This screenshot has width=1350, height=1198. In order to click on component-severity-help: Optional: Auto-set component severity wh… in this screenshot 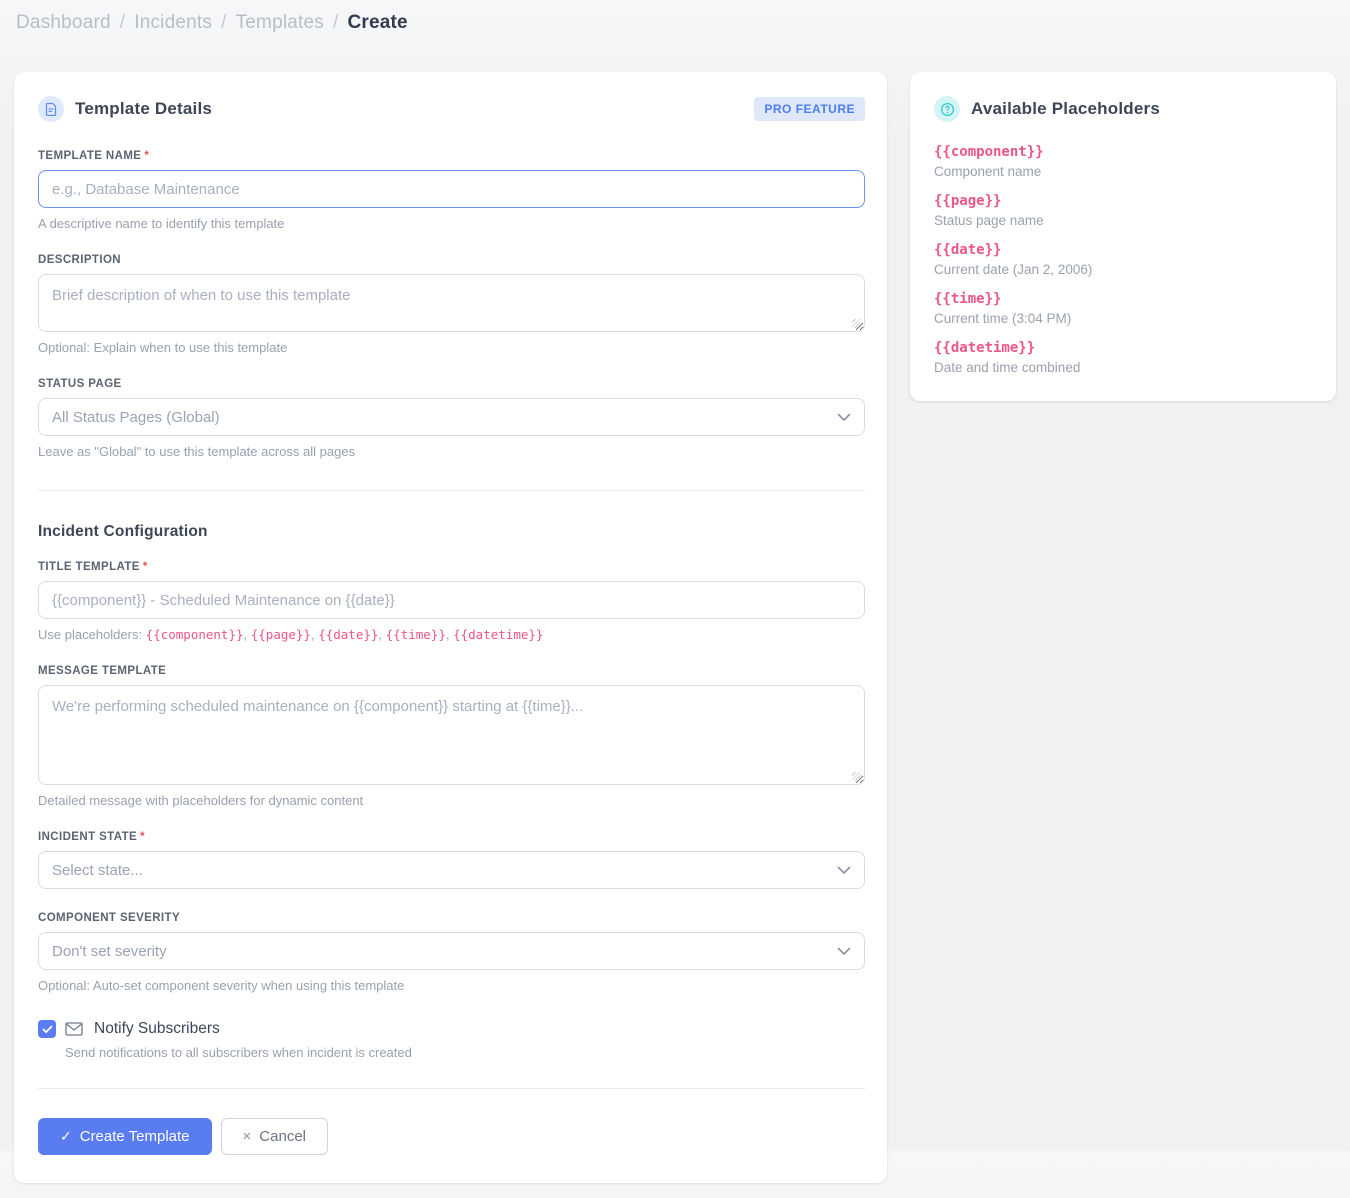, I will do `click(221, 985)`.